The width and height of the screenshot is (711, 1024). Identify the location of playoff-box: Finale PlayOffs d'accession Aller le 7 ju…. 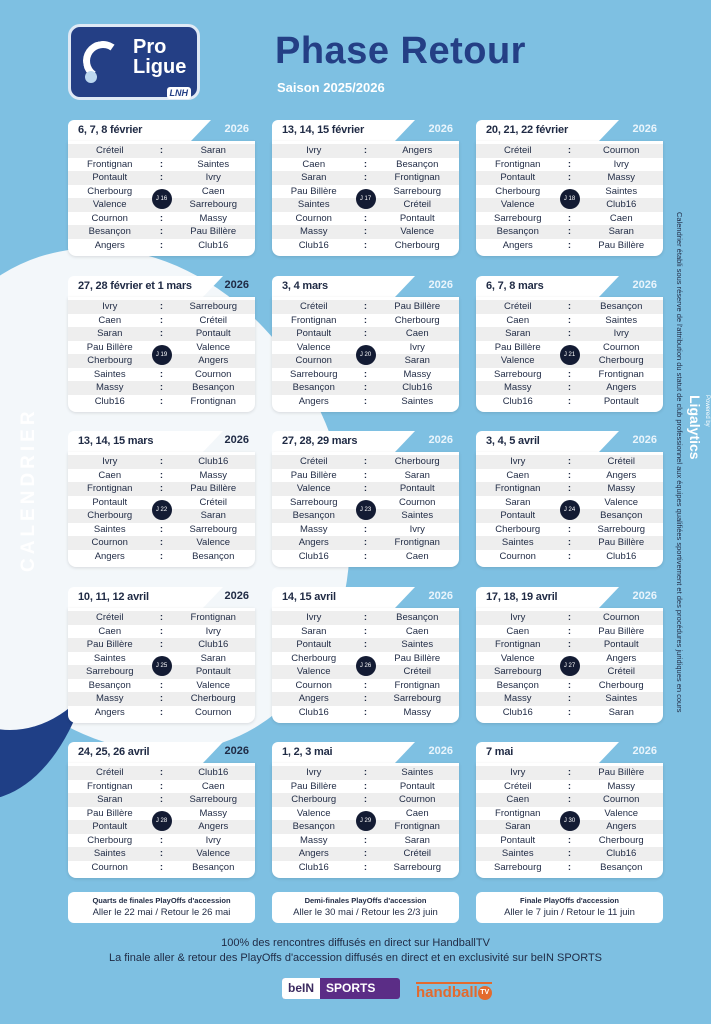
(569, 907).